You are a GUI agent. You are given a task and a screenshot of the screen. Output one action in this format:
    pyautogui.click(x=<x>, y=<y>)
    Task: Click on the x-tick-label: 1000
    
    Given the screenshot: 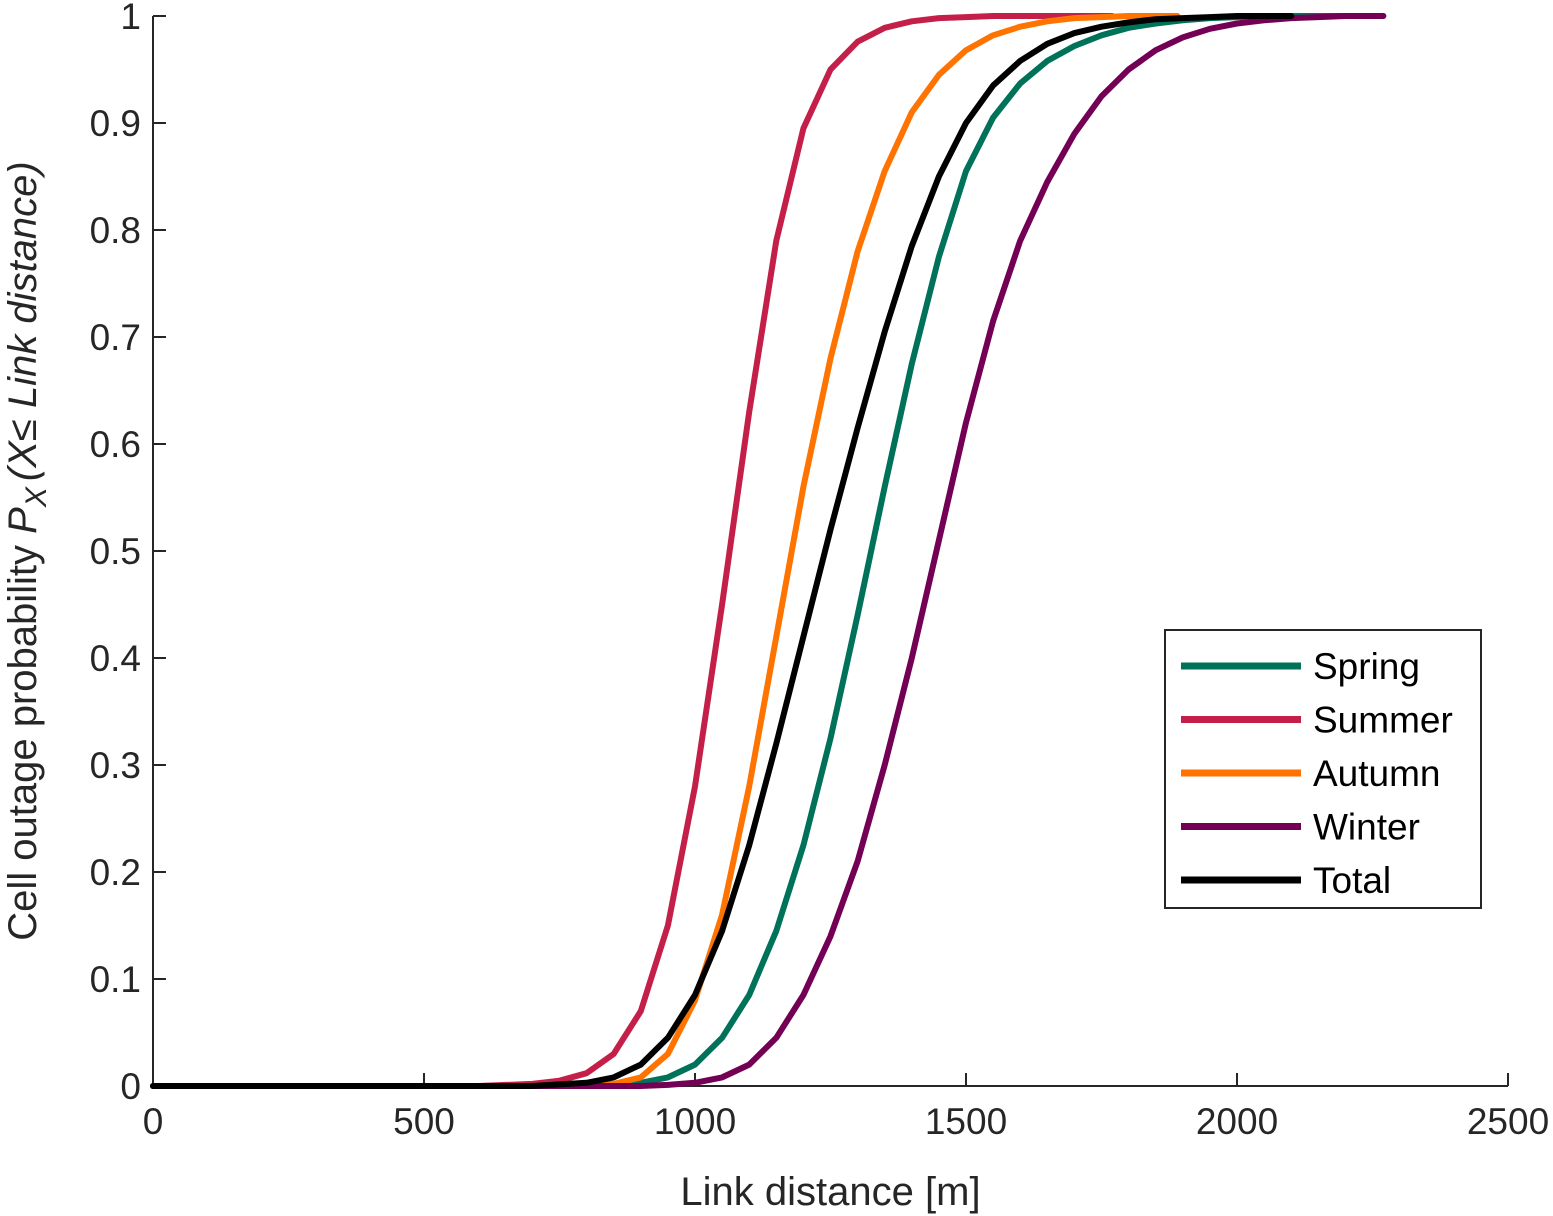 What is the action you would take?
    pyautogui.click(x=695, y=1121)
    